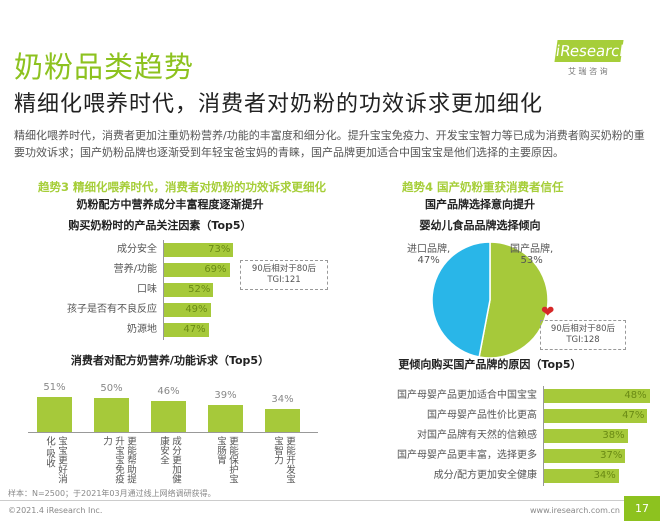 The width and height of the screenshot is (660, 521). I want to click on bar-label: 国产母婴产品性价比更高, so click(482, 415).